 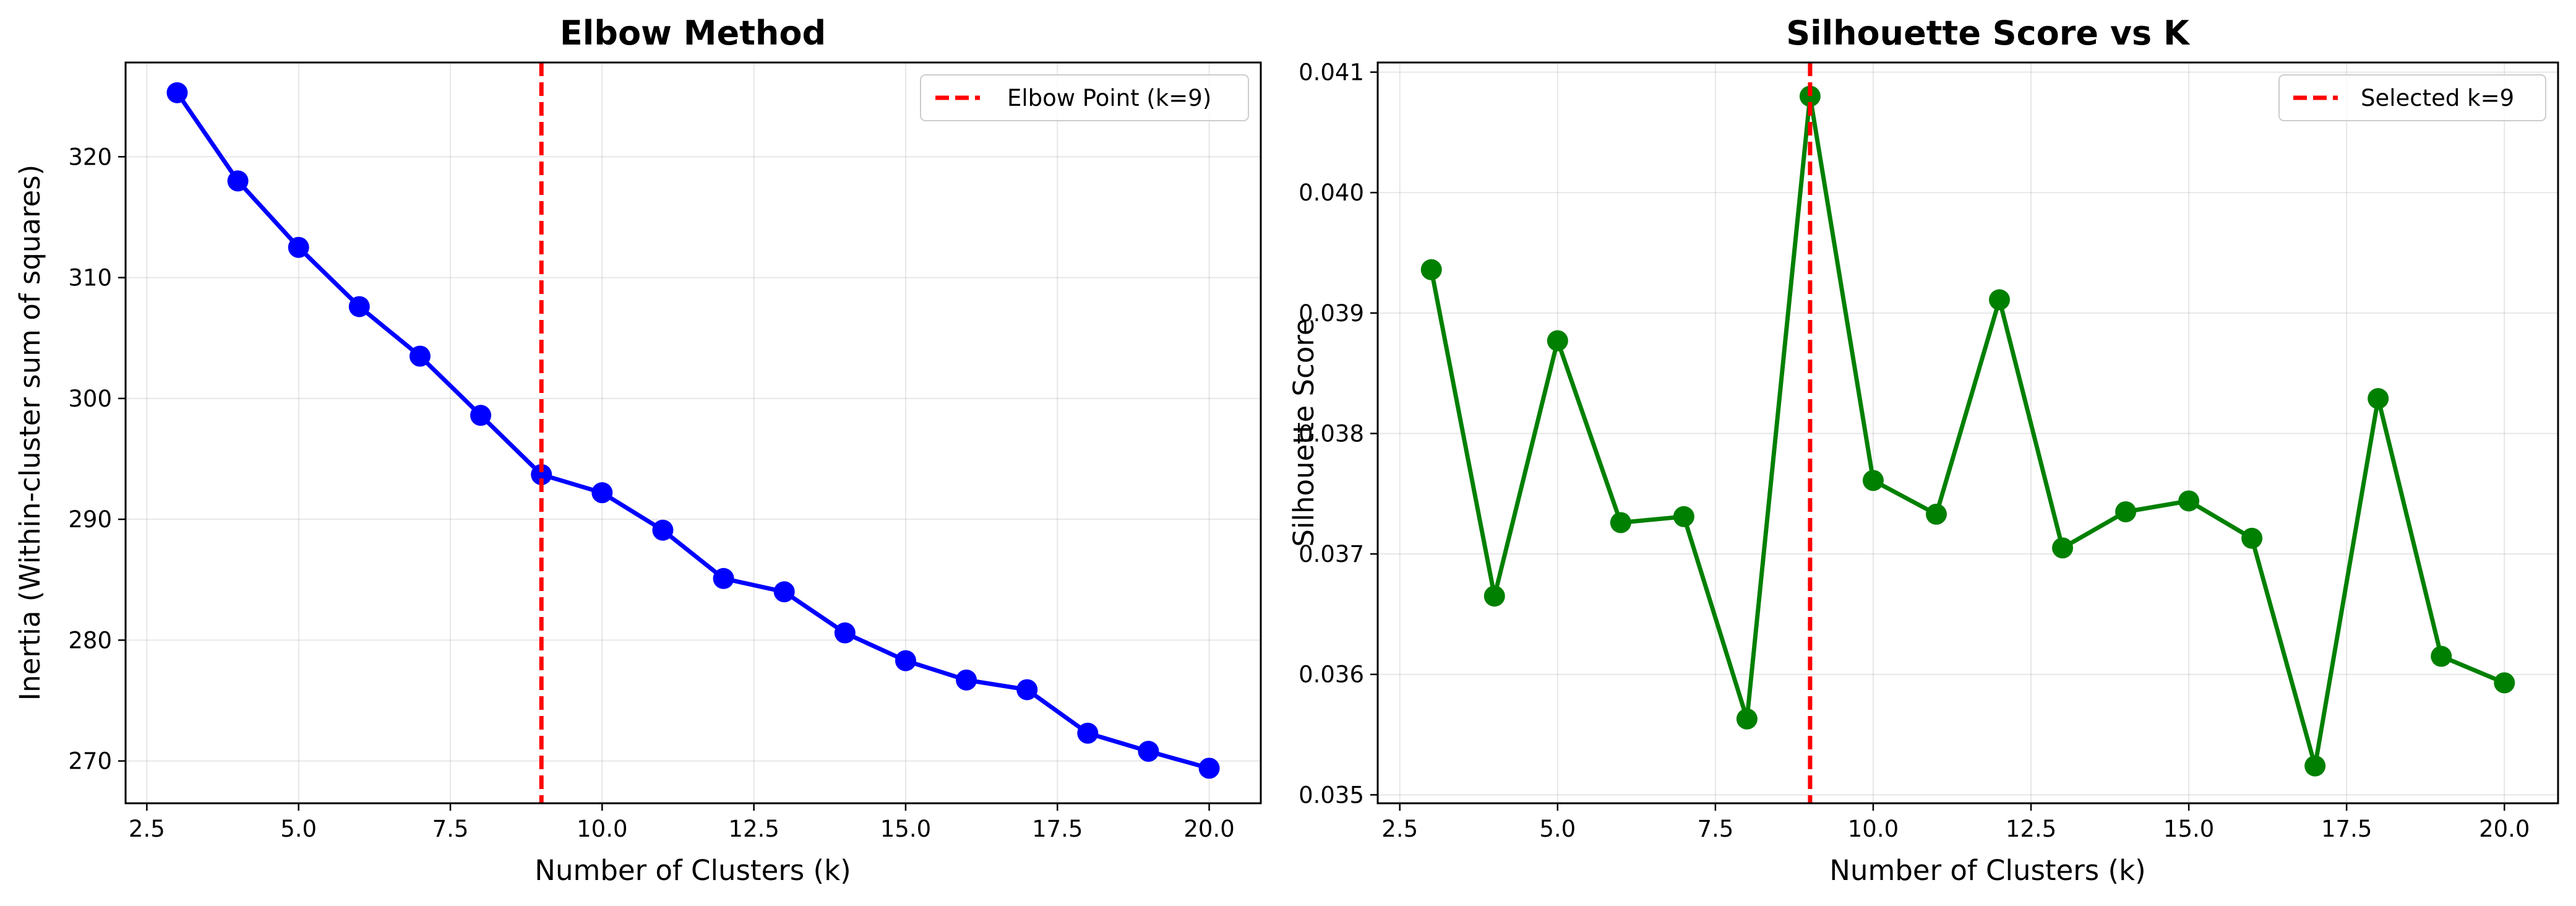 I want to click on silhouette-legend-label: Selected k=9, so click(x=2437, y=98).